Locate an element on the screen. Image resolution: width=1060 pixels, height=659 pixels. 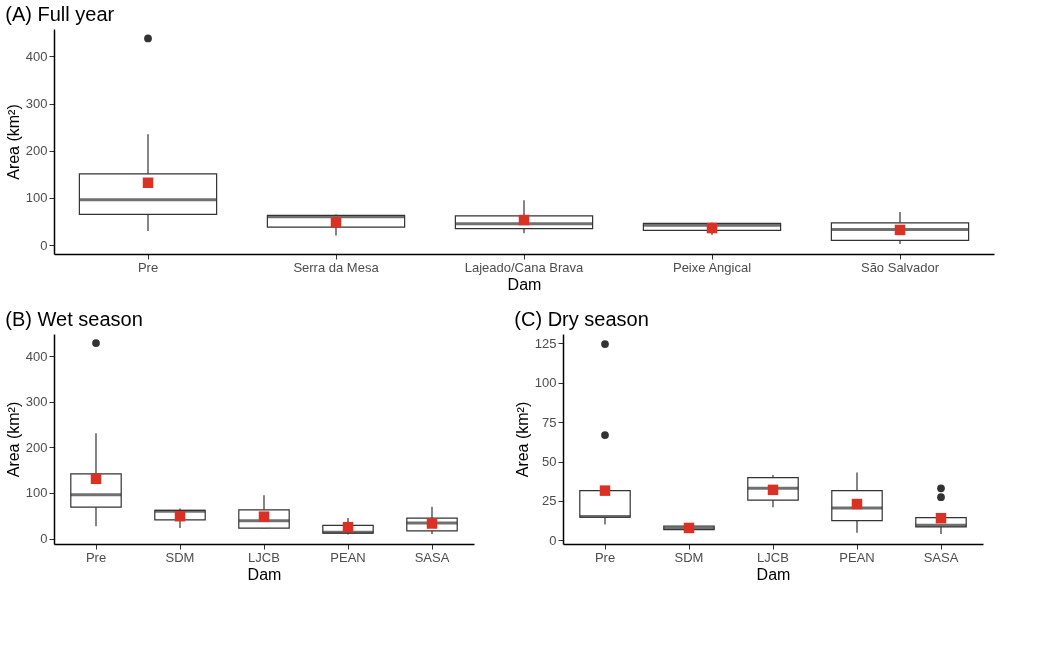
chart-title: (B) Wet season is located at coordinates (74, 319).